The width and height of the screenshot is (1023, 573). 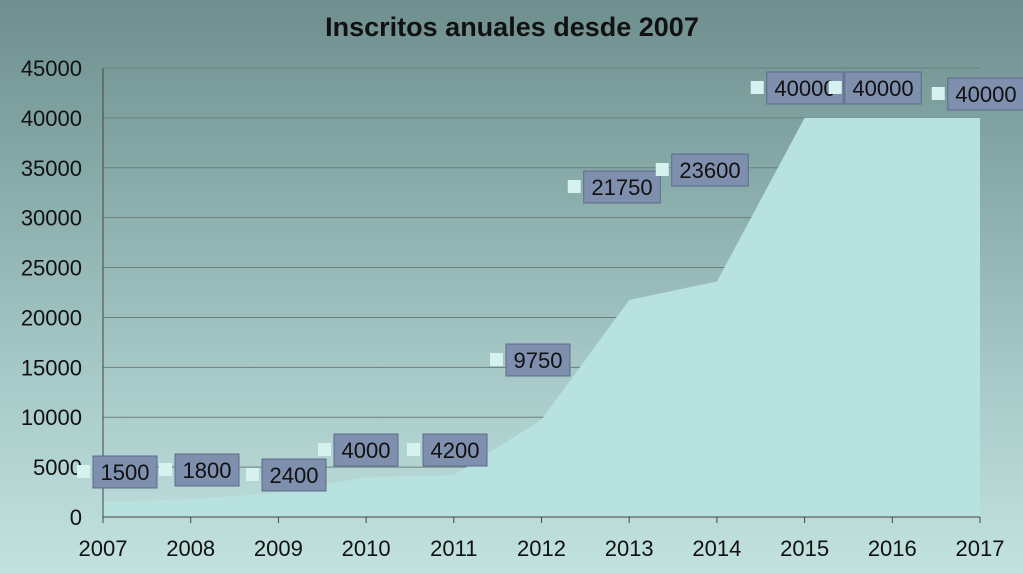 I want to click on y-tick-label: 45000, so click(x=51, y=68).